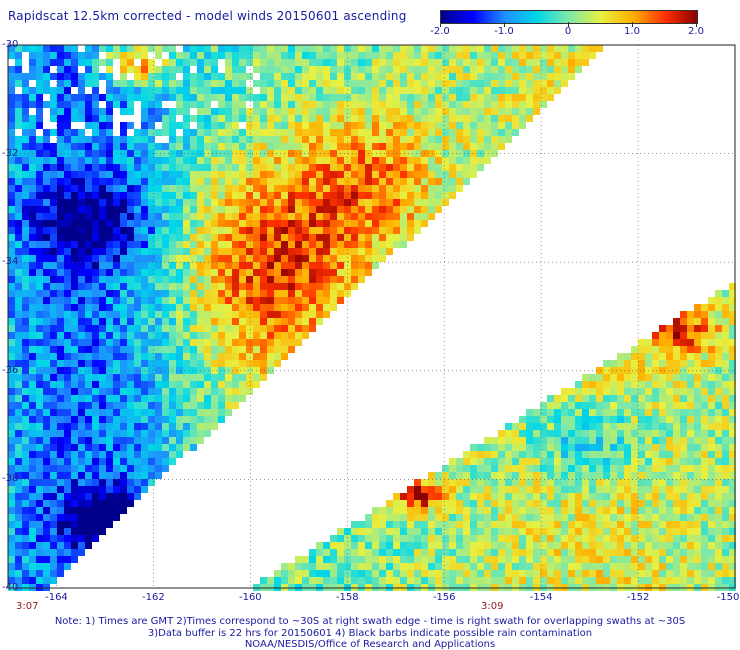  I want to click on latitude-label: -34, so click(10, 262).